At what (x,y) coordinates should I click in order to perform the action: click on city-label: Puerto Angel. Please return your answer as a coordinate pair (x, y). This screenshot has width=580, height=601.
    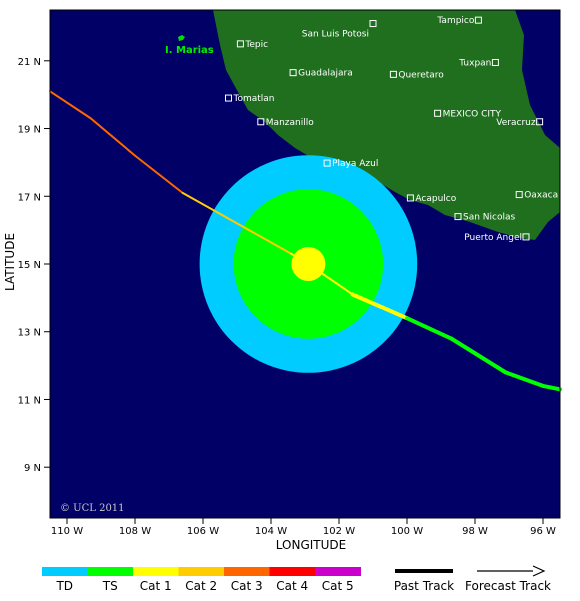
    Looking at the image, I should click on (493, 238).